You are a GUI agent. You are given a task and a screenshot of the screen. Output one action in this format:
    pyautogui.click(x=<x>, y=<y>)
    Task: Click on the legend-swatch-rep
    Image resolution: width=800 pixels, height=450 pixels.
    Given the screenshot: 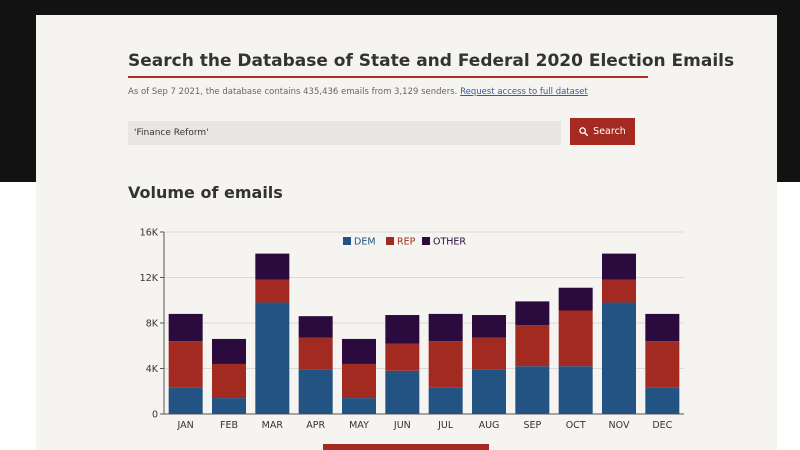 What is the action you would take?
    pyautogui.click(x=390, y=241)
    